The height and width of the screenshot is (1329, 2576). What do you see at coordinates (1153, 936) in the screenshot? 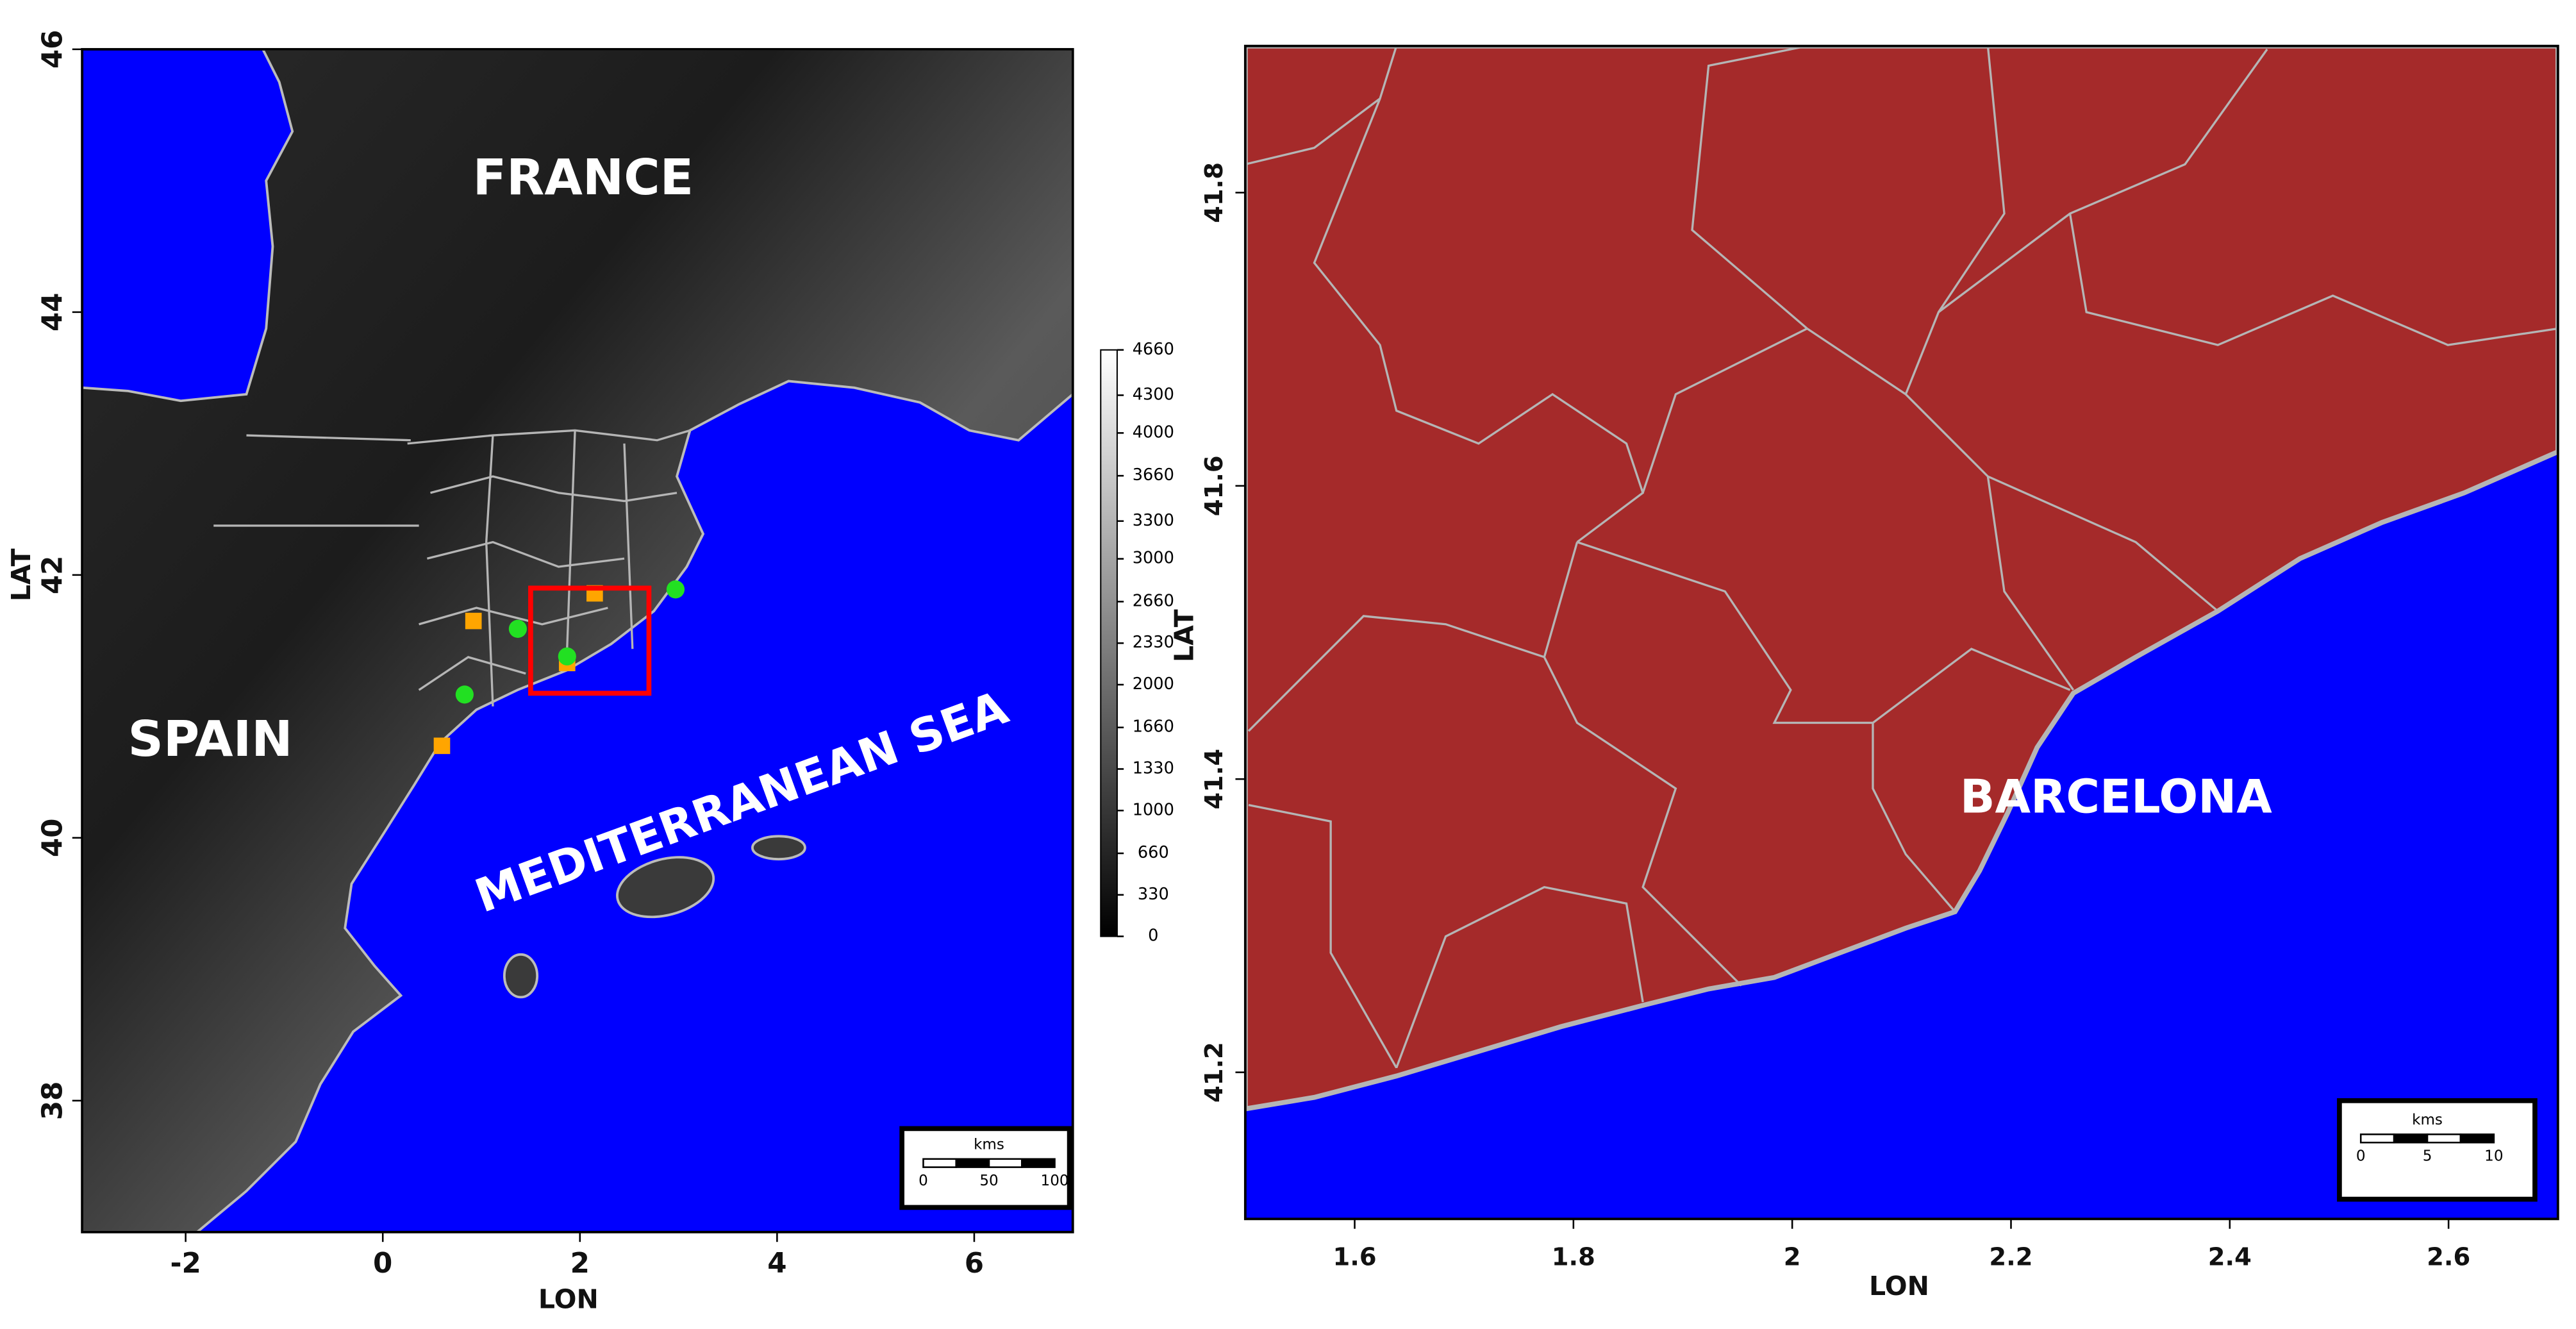
I see `colorbar-tick-label: 0` at bounding box center [1153, 936].